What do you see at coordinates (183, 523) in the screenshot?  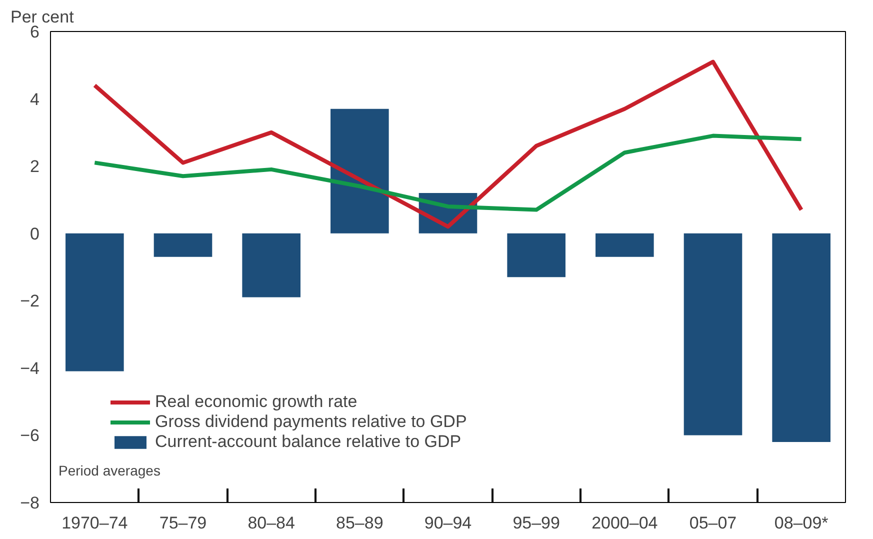 I see `x-tick-label: 75–79` at bounding box center [183, 523].